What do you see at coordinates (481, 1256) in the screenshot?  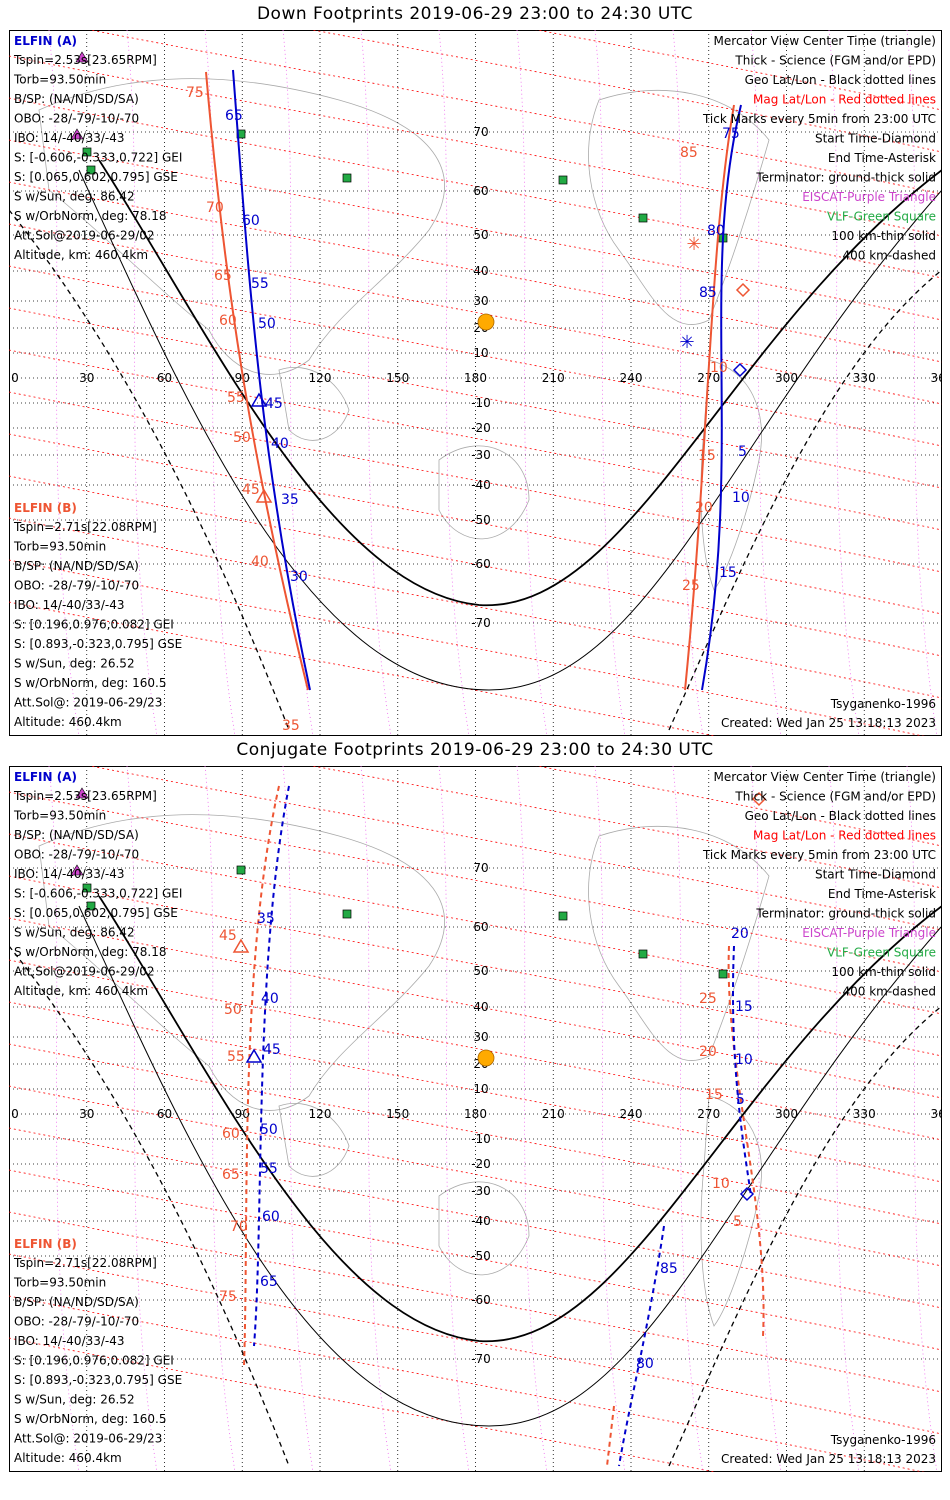 I see `lat-tick-label: -50` at bounding box center [481, 1256].